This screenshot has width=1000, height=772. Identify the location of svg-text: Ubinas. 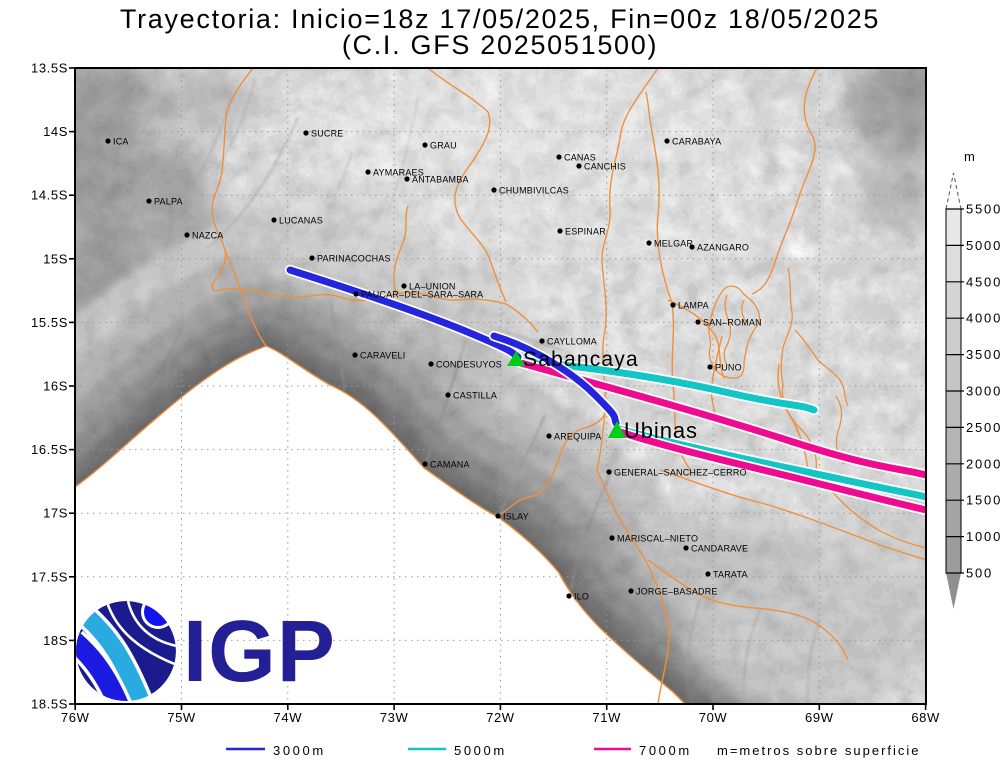
(661, 430).